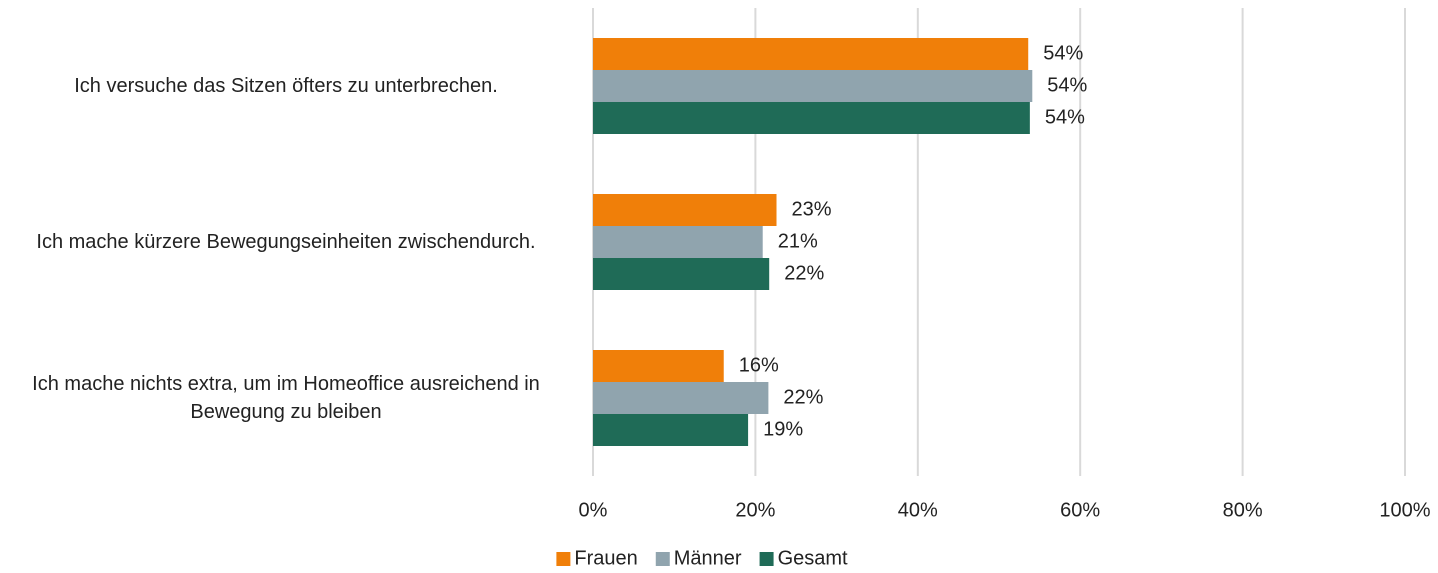 Image resolution: width=1438 pixels, height=573 pixels. I want to click on x-tick-label: 100%, so click(1404, 510).